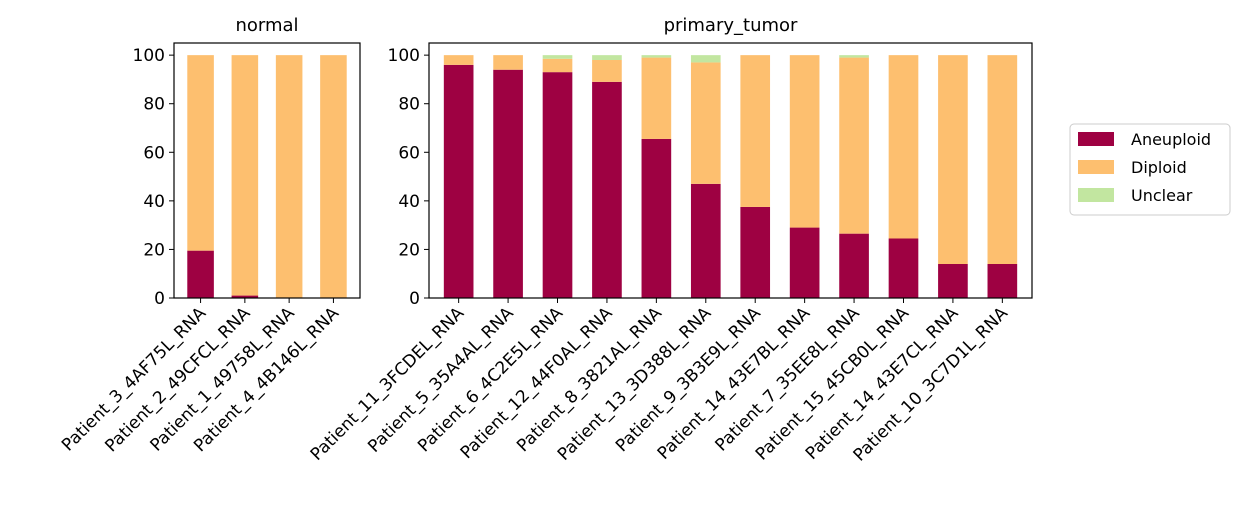 The width and height of the screenshot is (1246, 524). What do you see at coordinates (1162, 195) in the screenshot?
I see `legend-label-unclear: Unclear` at bounding box center [1162, 195].